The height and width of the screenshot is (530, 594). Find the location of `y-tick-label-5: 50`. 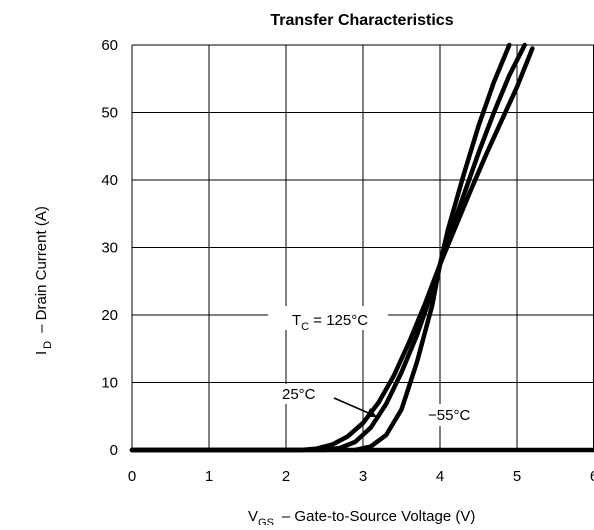

y-tick-label-5: 50 is located at coordinates (109, 113).